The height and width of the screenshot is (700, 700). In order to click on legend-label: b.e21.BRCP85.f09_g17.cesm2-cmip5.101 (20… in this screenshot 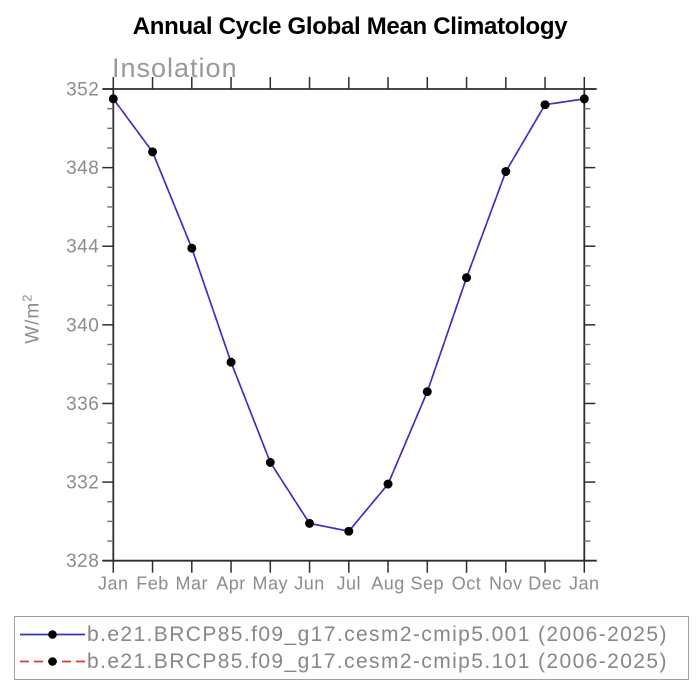, I will do `click(377, 661)`.